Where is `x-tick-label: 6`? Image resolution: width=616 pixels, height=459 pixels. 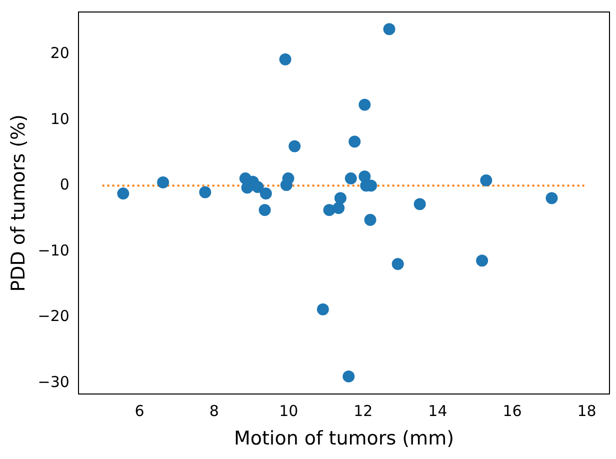
x-tick-label: 6 is located at coordinates (139, 411).